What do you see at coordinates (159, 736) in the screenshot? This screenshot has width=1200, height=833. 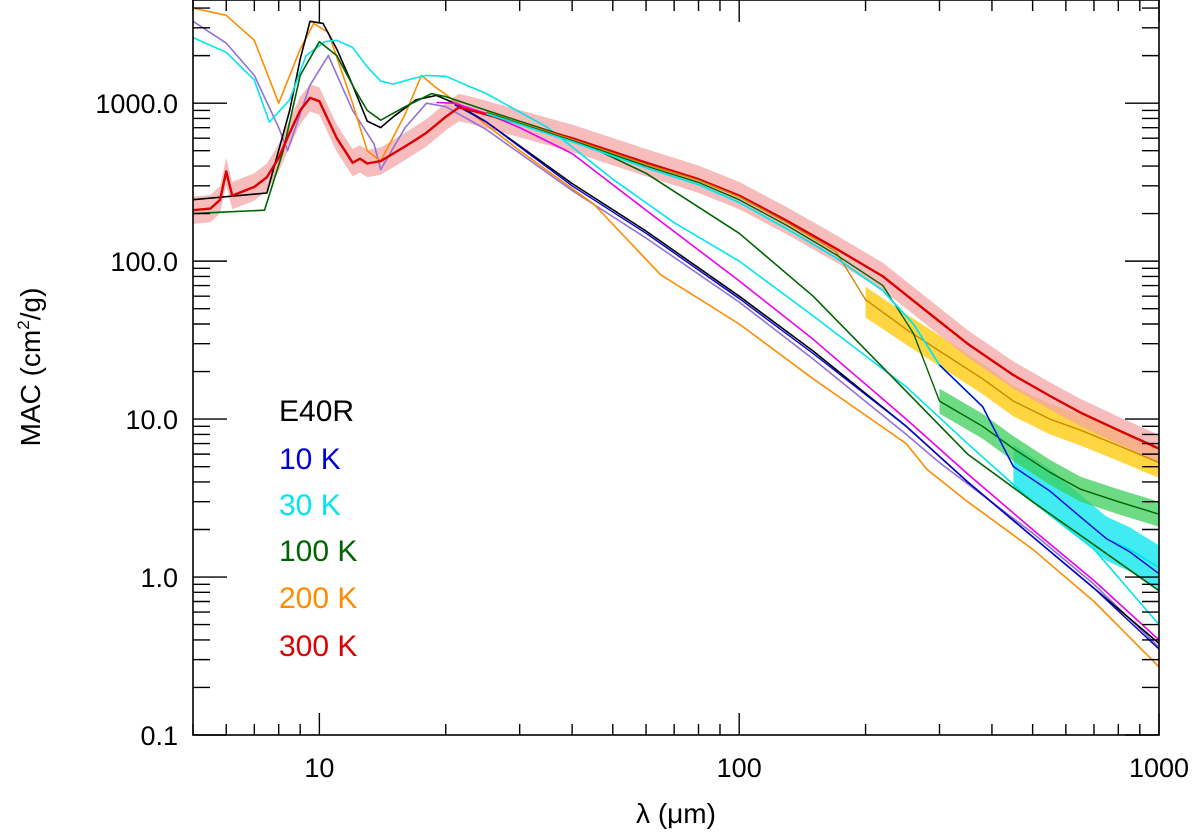 I see `y-tick-label: 0.1` at bounding box center [159, 736].